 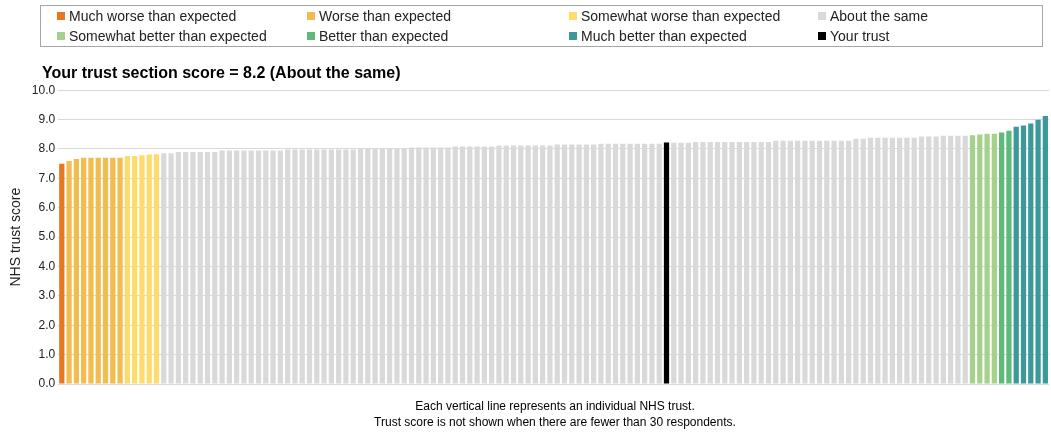 What do you see at coordinates (47, 236) in the screenshot?
I see `y-tick-label: 5.0` at bounding box center [47, 236].